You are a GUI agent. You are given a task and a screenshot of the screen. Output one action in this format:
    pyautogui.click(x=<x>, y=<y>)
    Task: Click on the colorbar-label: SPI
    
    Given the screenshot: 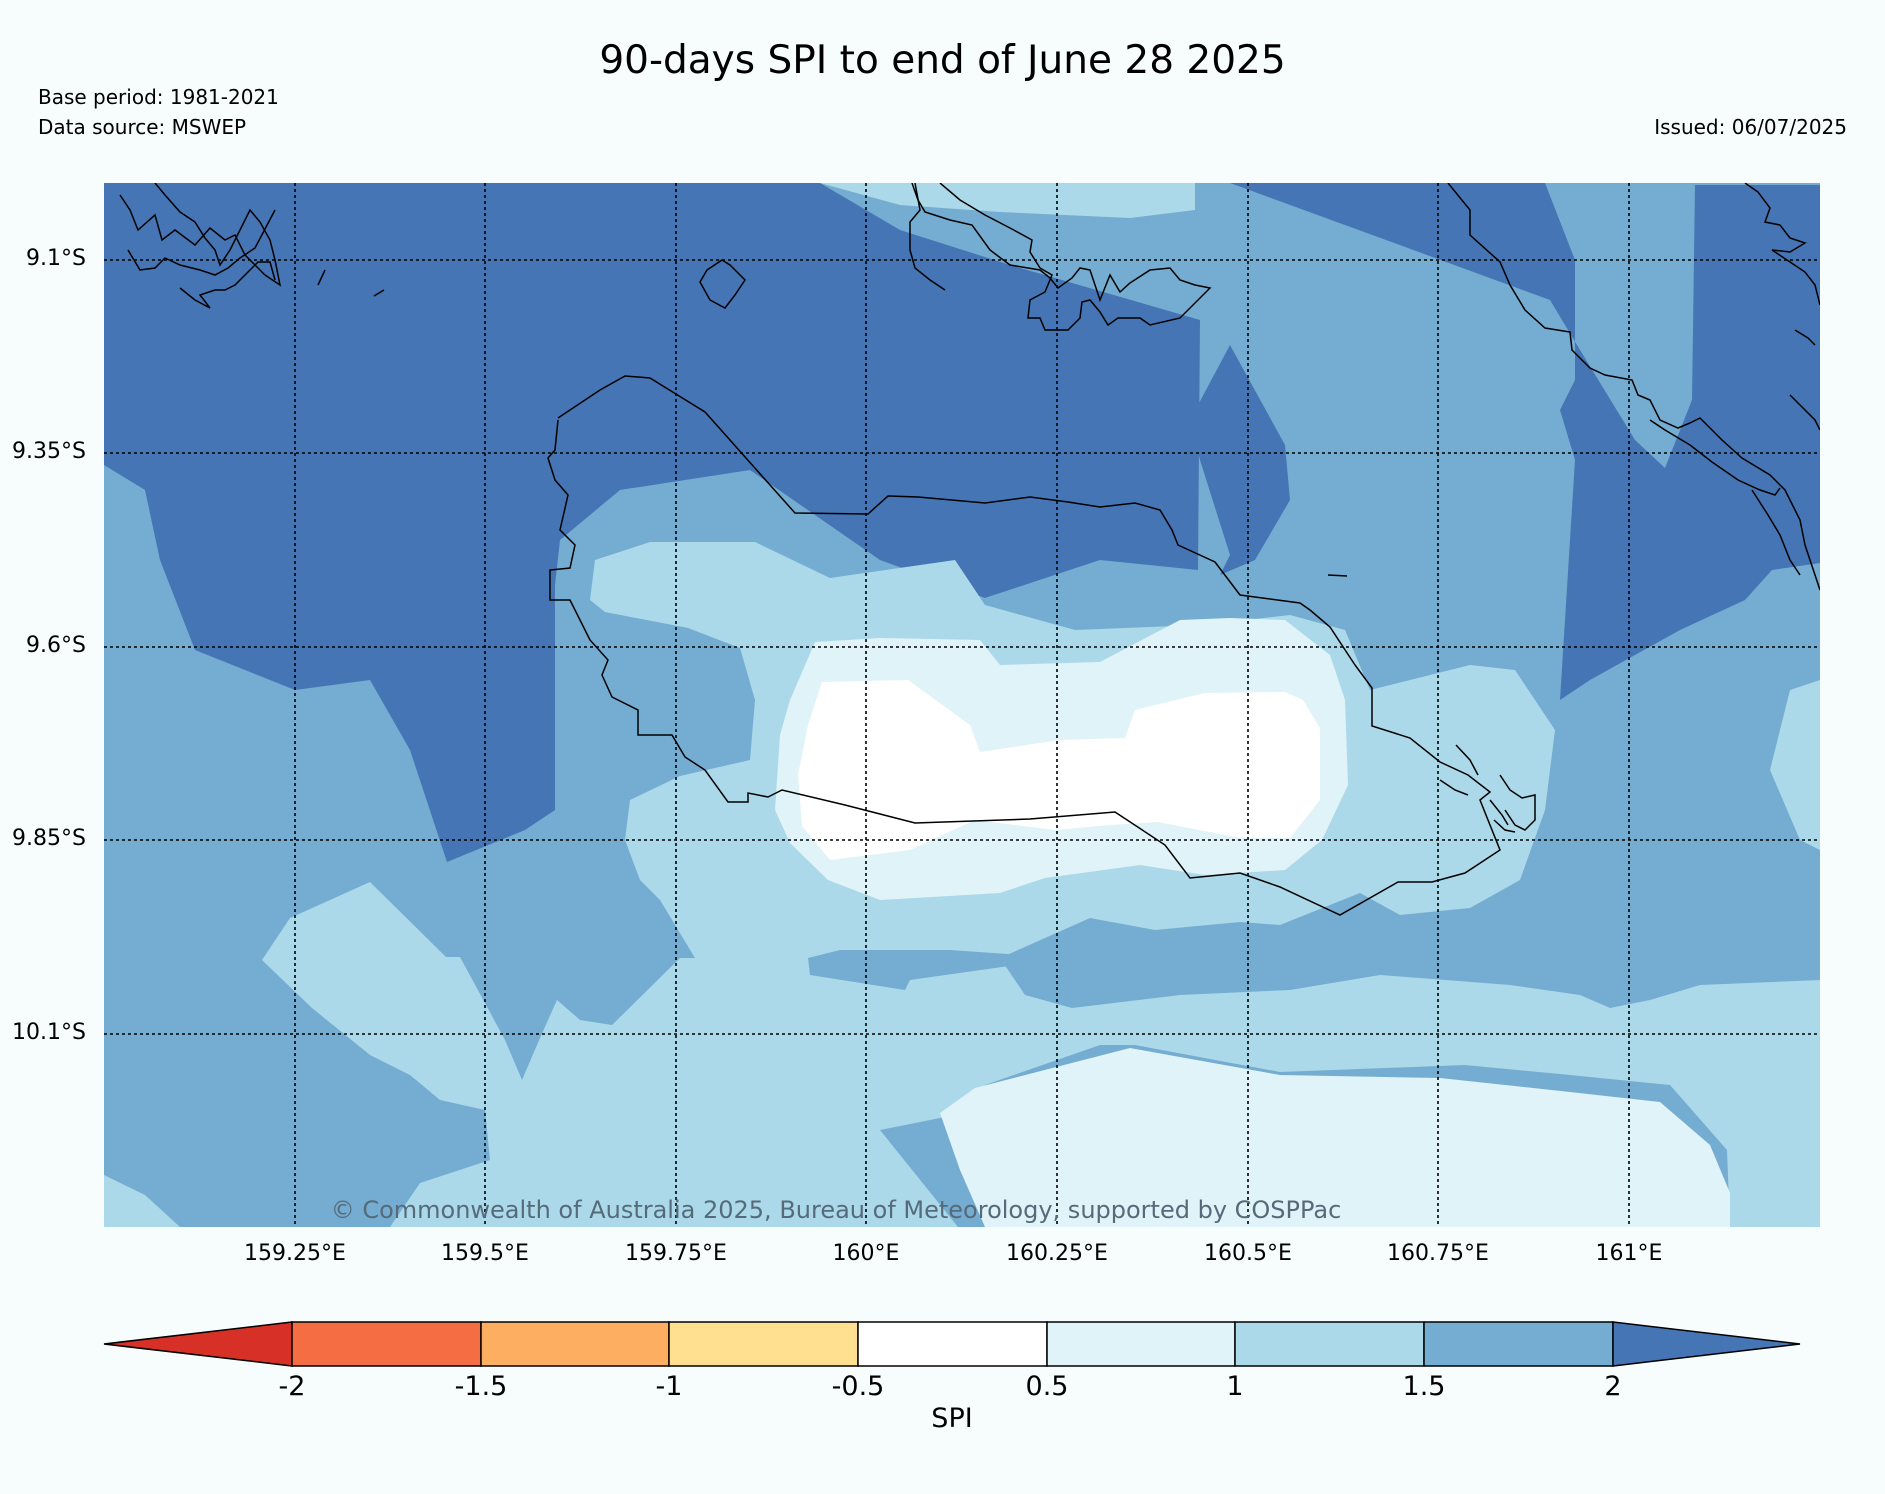 What is the action you would take?
    pyautogui.click(x=952, y=1418)
    